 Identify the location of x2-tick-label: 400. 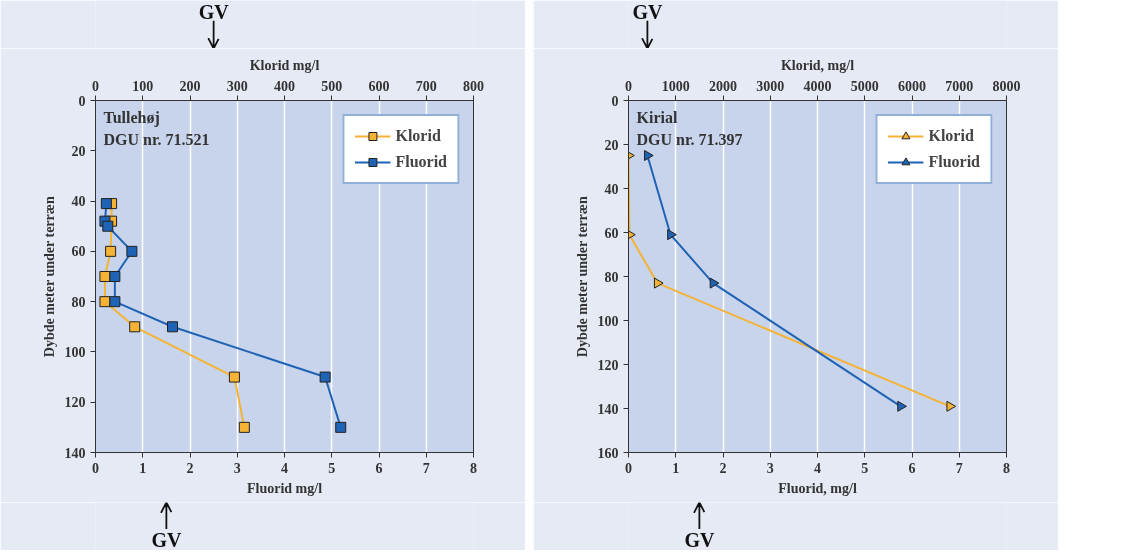
(284, 86).